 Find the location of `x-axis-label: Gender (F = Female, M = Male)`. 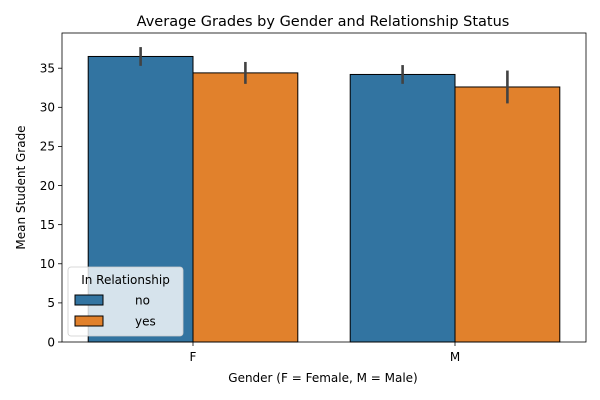

x-axis-label: Gender (F = Female, M = Male) is located at coordinates (322, 378).